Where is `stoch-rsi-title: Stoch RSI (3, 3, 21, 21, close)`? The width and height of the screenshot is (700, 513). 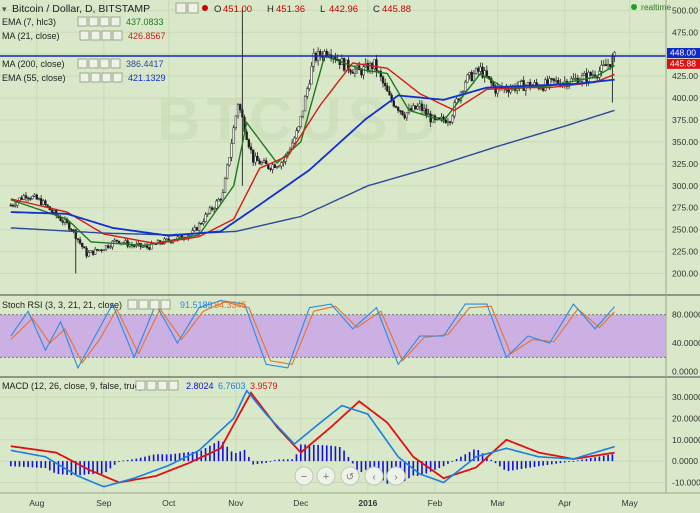
stoch-rsi-title: Stoch RSI (3, 3, 21, 21, close) is located at coordinates (62, 305).